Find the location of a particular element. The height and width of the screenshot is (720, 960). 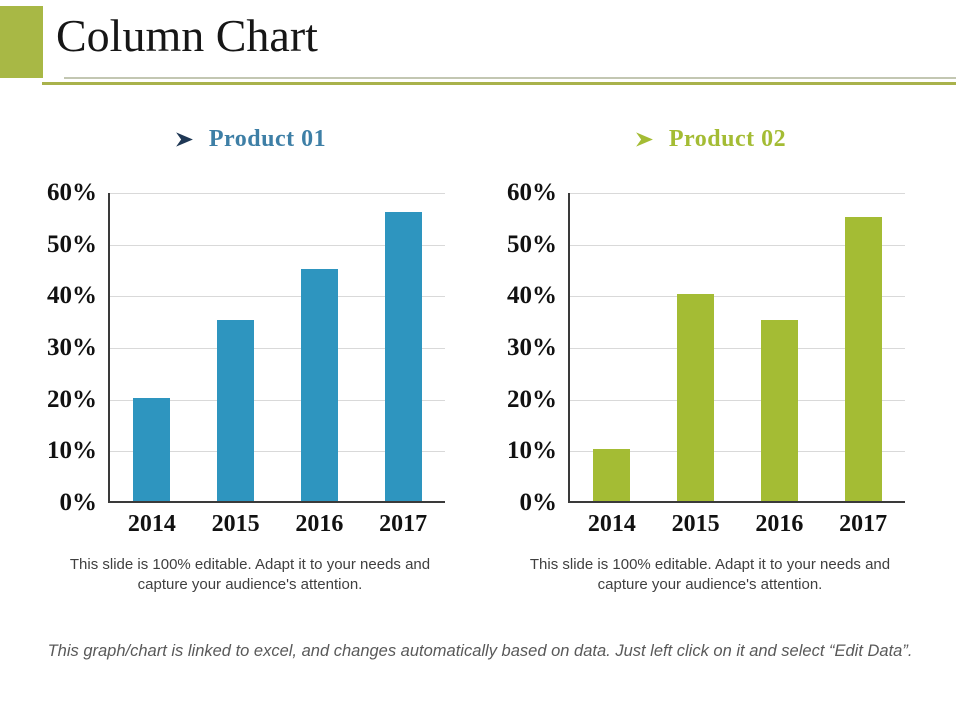

chart-title: Product 02 is located at coordinates (727, 138).